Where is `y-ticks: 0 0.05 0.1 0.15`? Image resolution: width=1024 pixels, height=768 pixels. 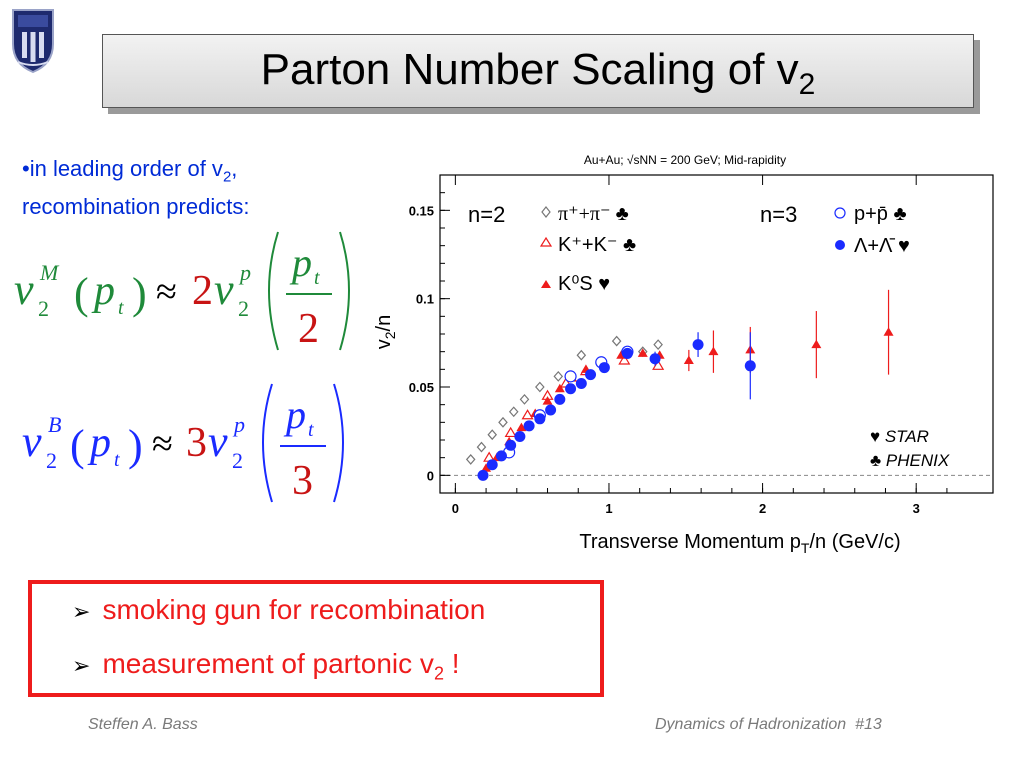
y-ticks: 0 0.05 0.1 0.15 is located at coordinates (429, 337).